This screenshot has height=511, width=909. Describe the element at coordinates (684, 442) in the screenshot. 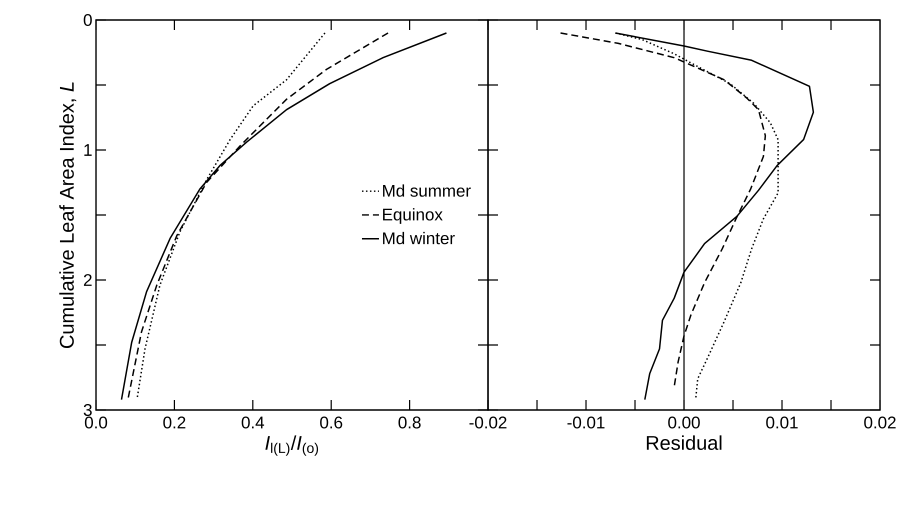

I see `x-axis-title: Residual` at that location.